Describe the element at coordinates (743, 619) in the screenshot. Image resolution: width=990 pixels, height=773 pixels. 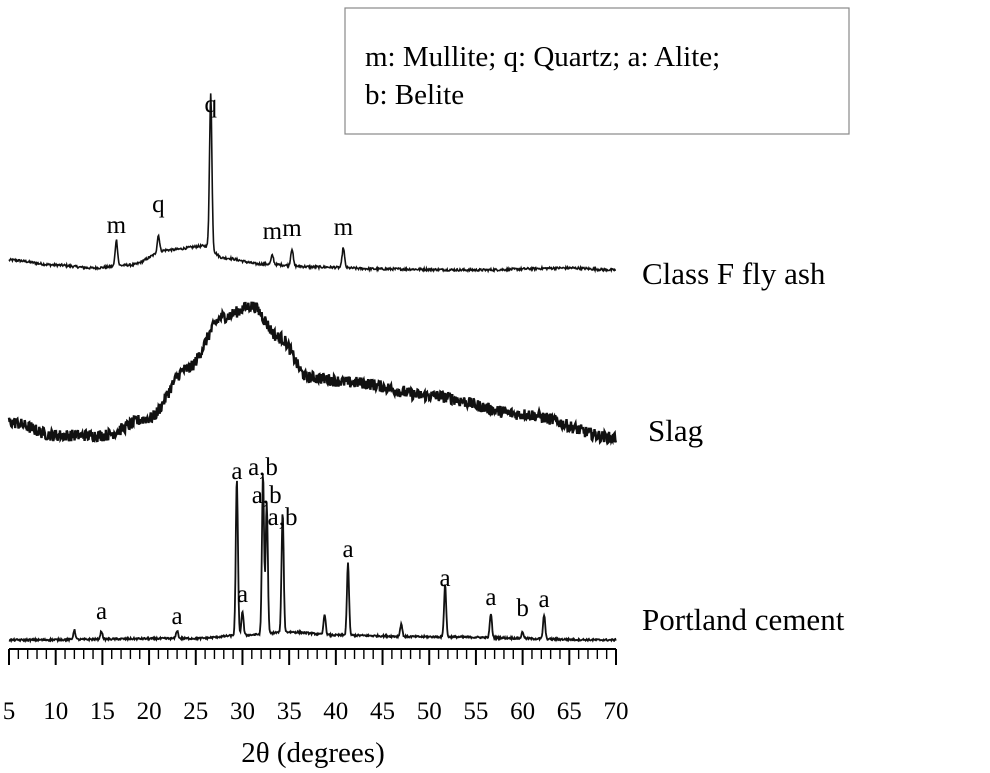
I see `series-label-portland-cement: Portland cement` at that location.